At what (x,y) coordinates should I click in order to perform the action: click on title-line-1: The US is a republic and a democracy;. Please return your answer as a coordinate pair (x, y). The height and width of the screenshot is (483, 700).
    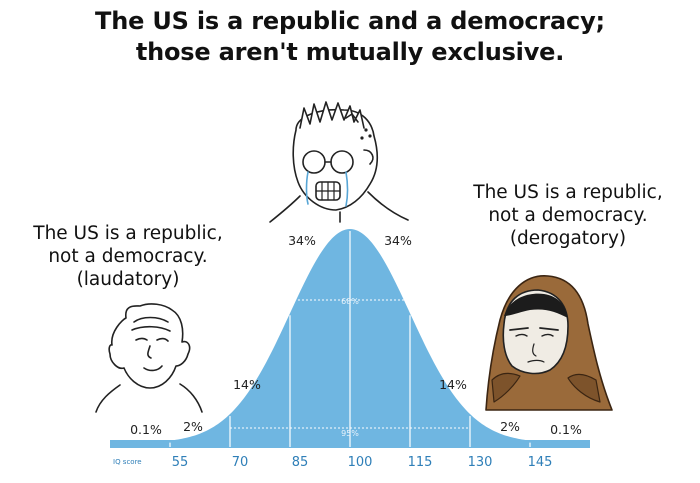
    Looking at the image, I should click on (350, 21).